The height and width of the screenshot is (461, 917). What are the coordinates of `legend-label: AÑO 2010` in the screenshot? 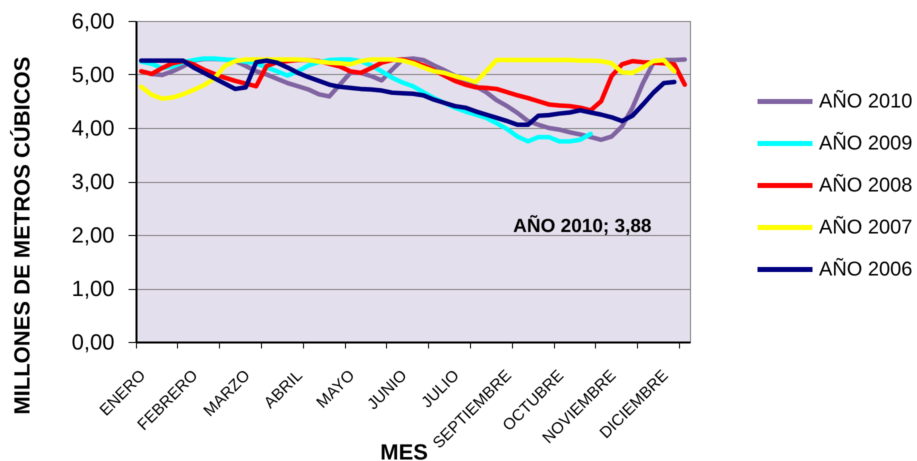 It's located at (865, 101).